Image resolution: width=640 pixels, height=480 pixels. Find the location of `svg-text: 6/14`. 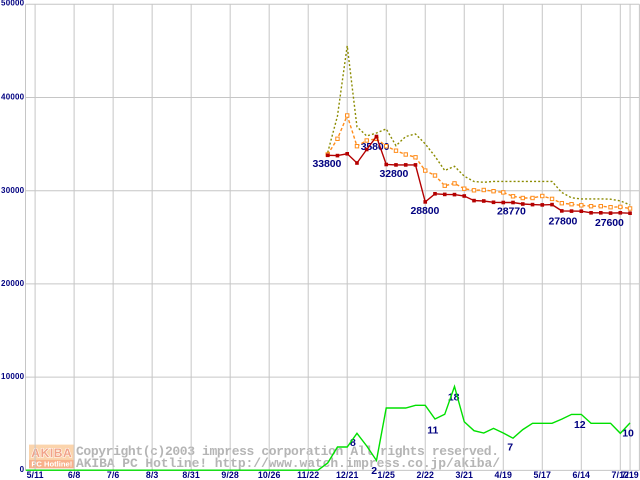

svg-text: 6/14 is located at coordinates (582, 475).